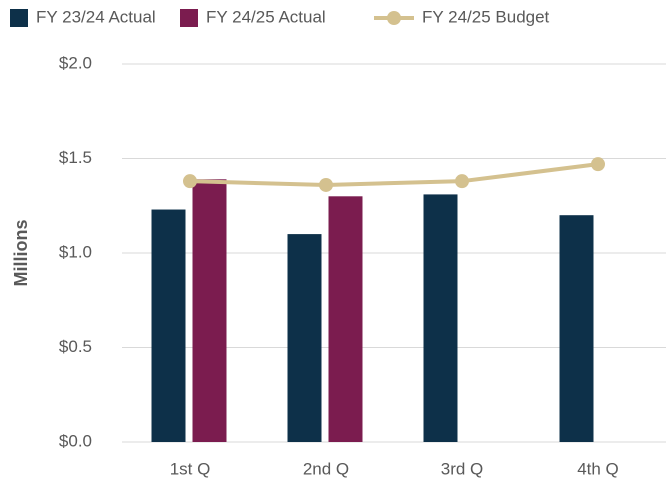 This screenshot has width=668, height=483. Describe the element at coordinates (190, 468) in the screenshot. I see `x-tick-label: 1st Q` at that location.